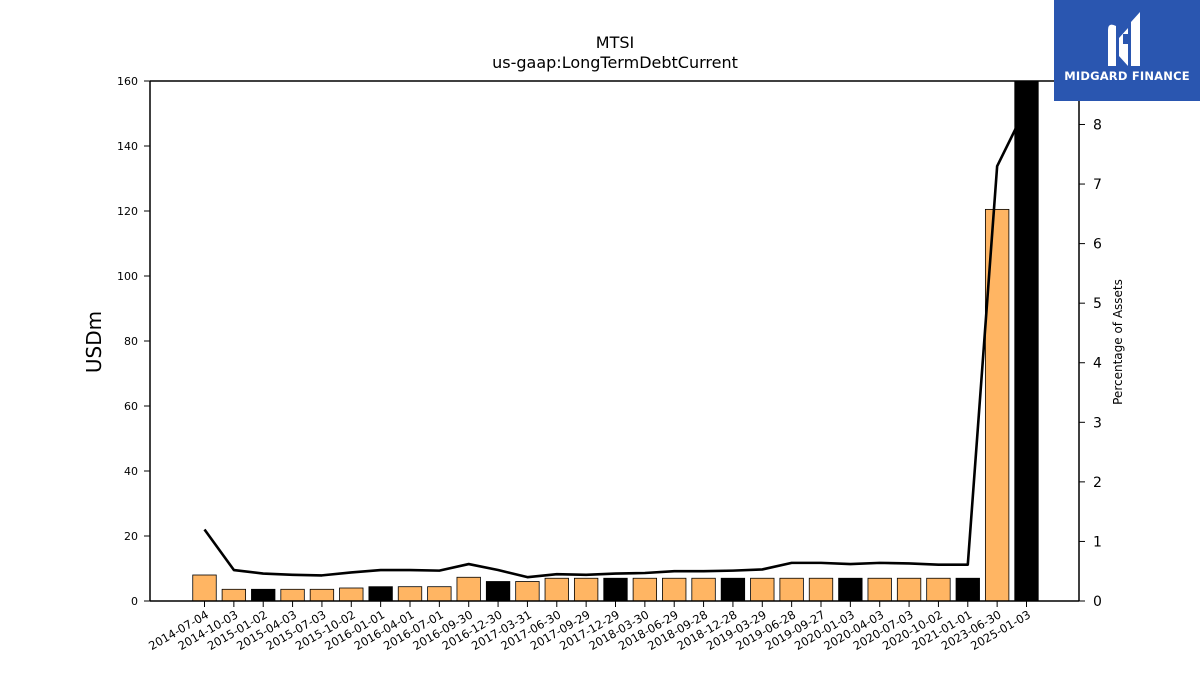 The height and width of the screenshot is (675, 1200). What do you see at coordinates (1097, 423) in the screenshot?
I see `y2-tick-label: 3` at bounding box center [1097, 423].